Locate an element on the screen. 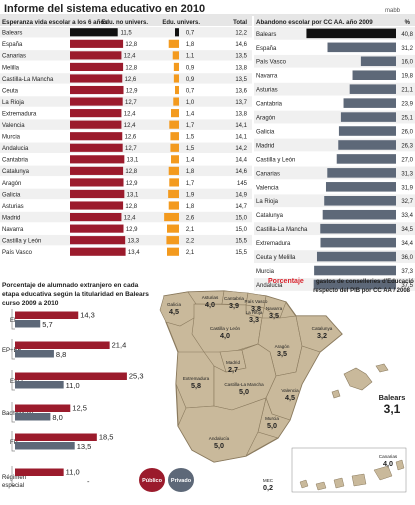 This screenshot has height=505, width=415. t1-value-no-univ: 12,9 is located at coordinates (132, 91).